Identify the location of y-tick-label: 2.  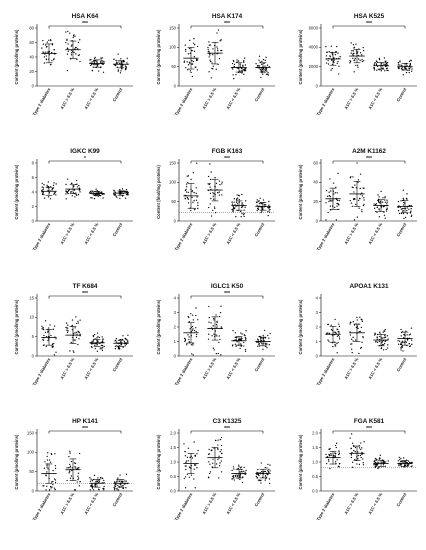
(317, 326).